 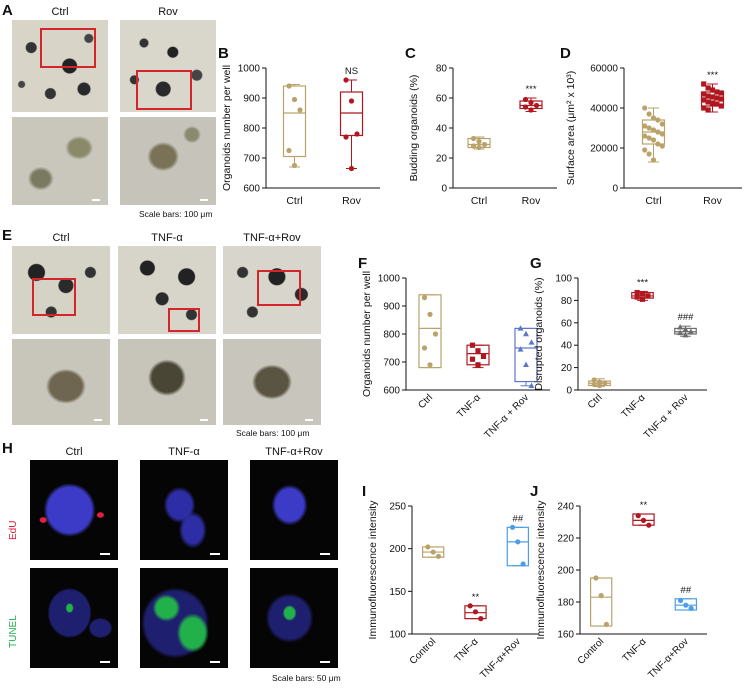 What do you see at coordinates (215, 554) in the screenshot?
I see `scale-bar` at bounding box center [215, 554].